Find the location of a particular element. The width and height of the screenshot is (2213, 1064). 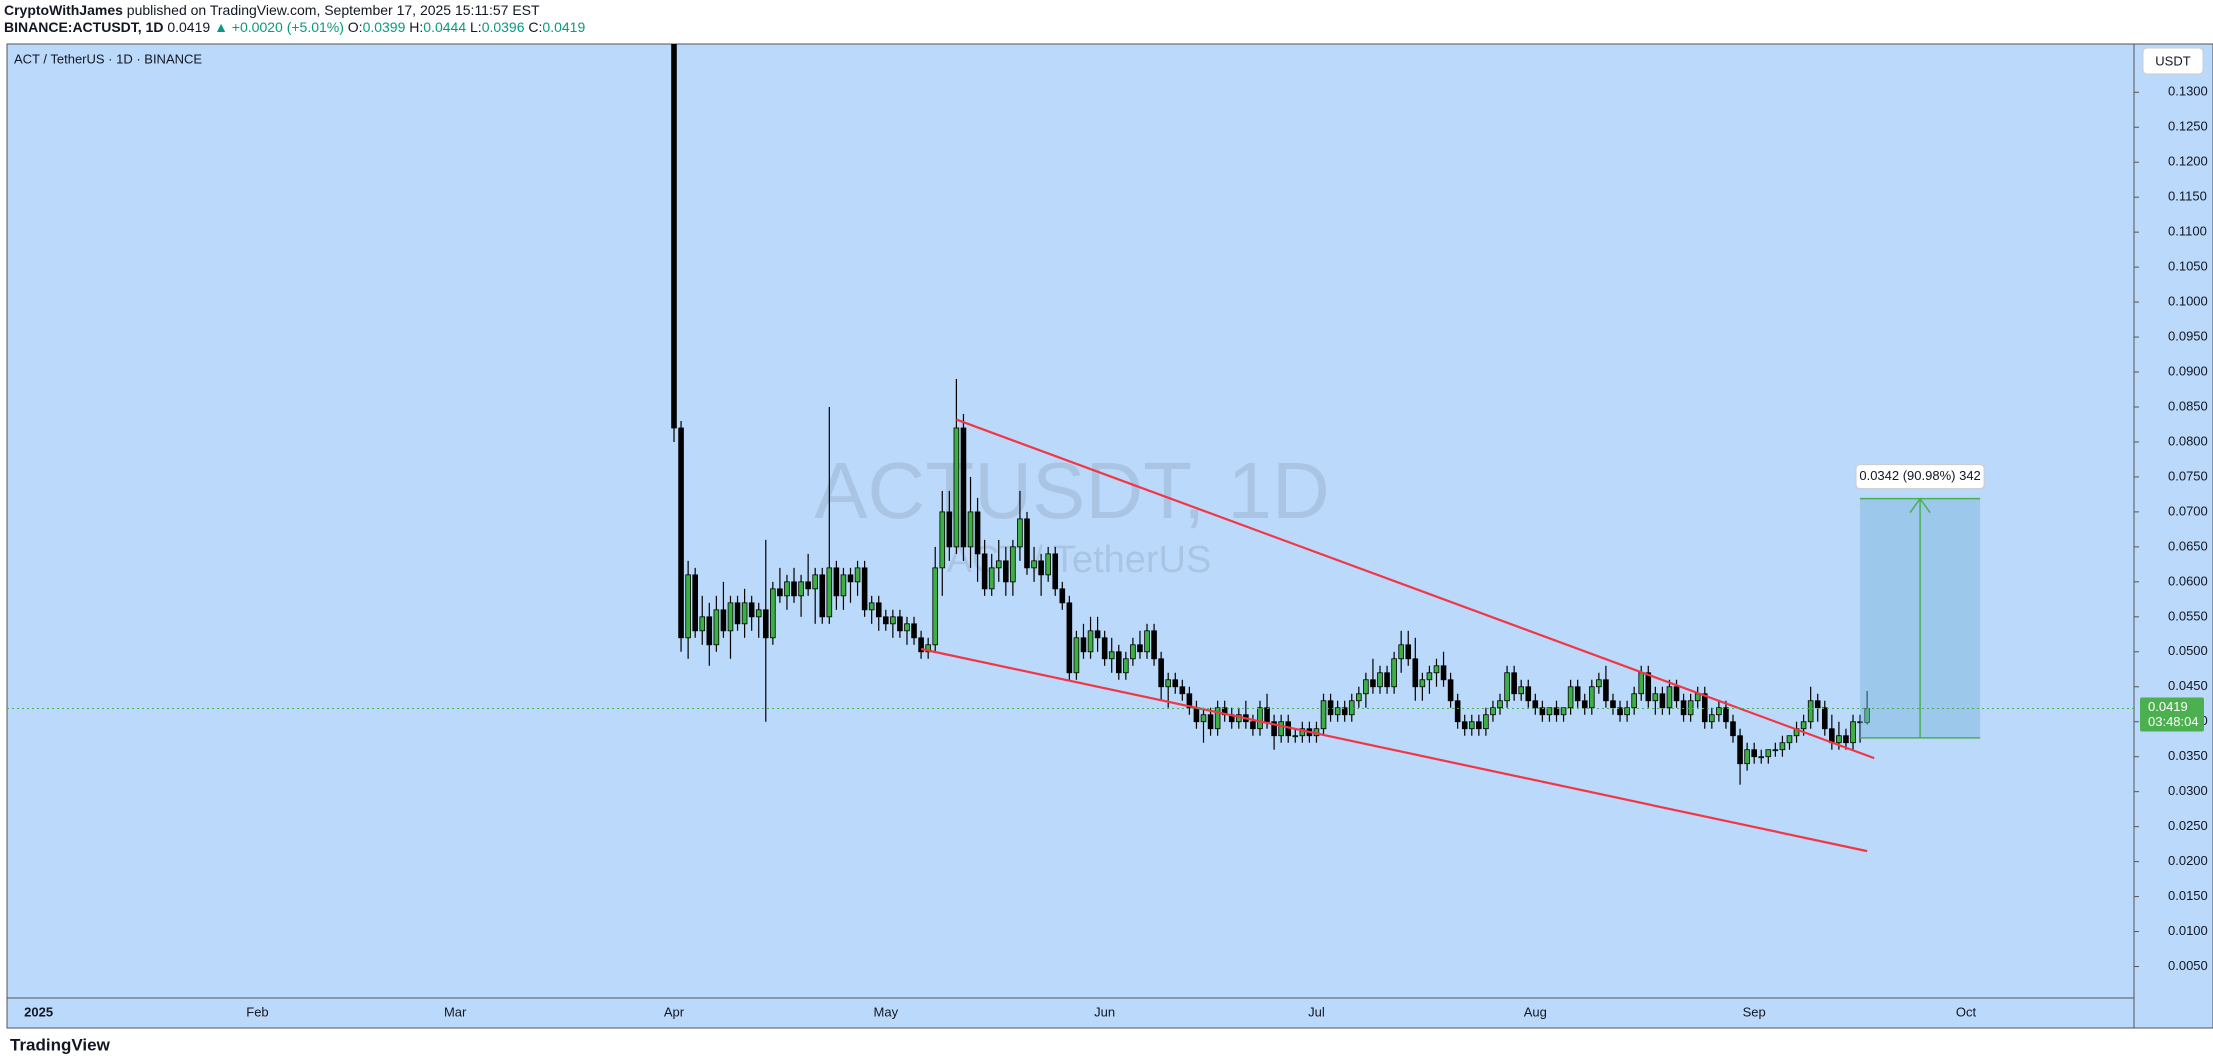

y-tick-label: 0.0050 is located at coordinates (2188, 965).